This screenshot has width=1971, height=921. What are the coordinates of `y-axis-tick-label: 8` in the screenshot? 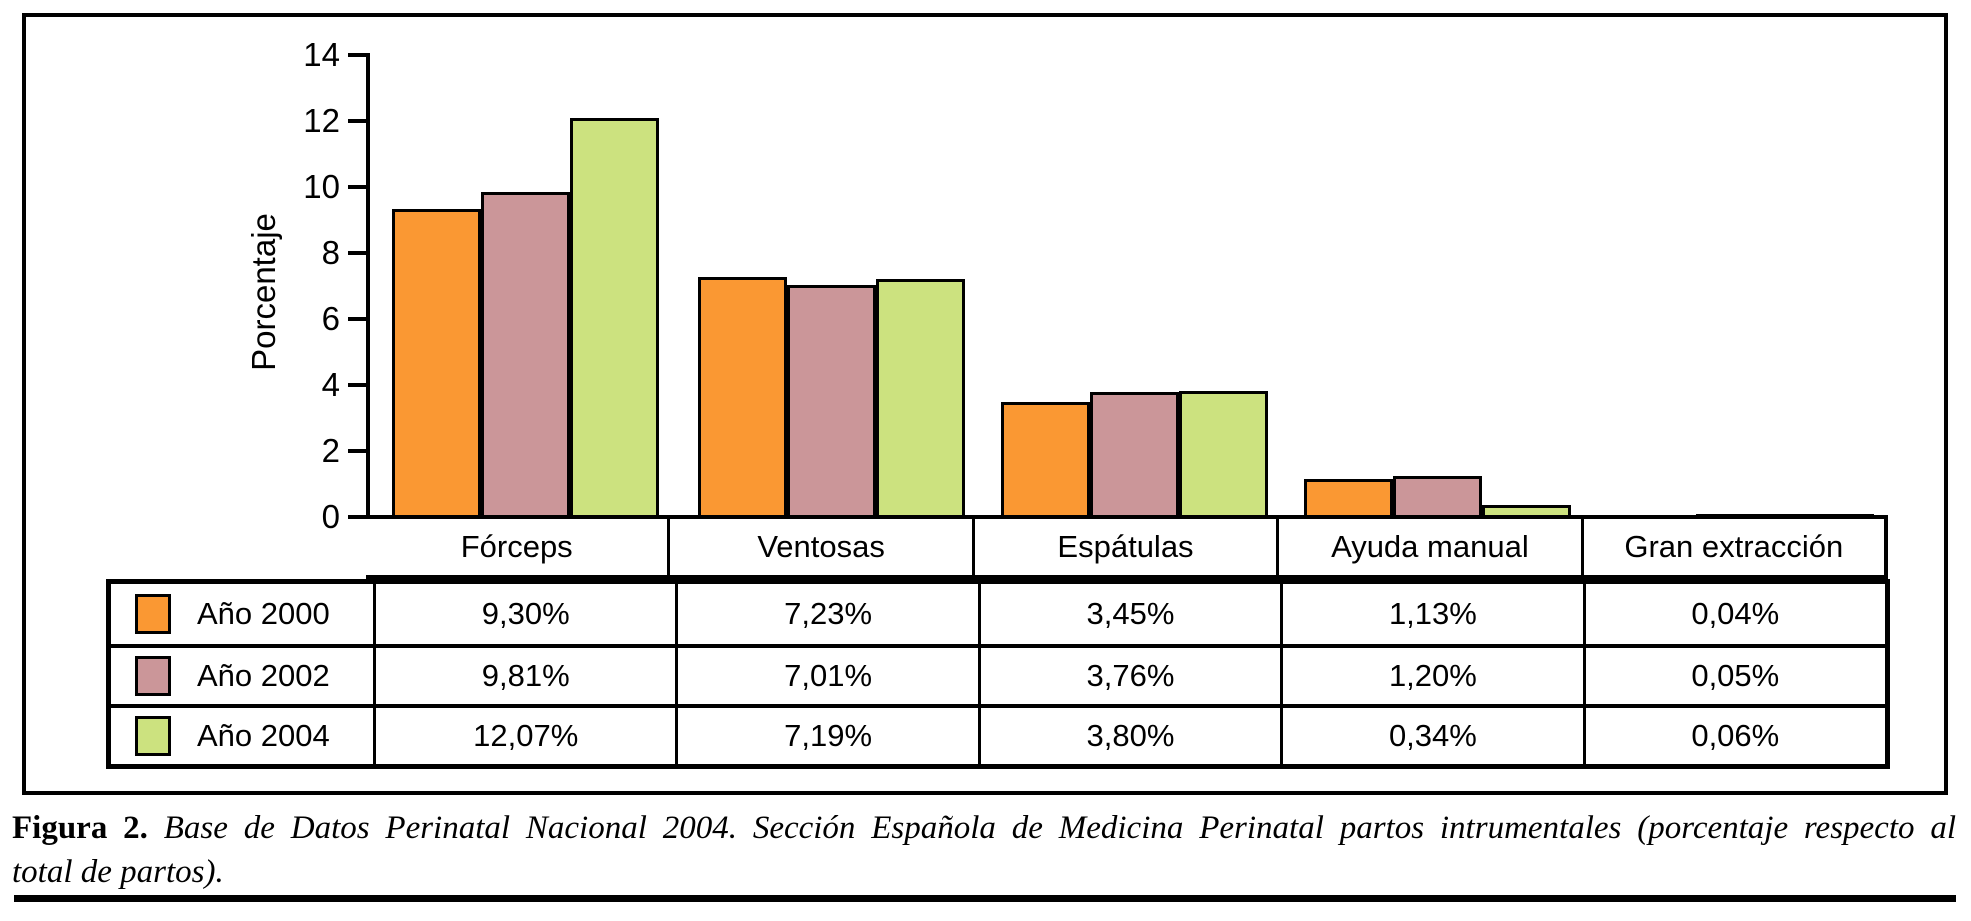 It's located at (330, 252).